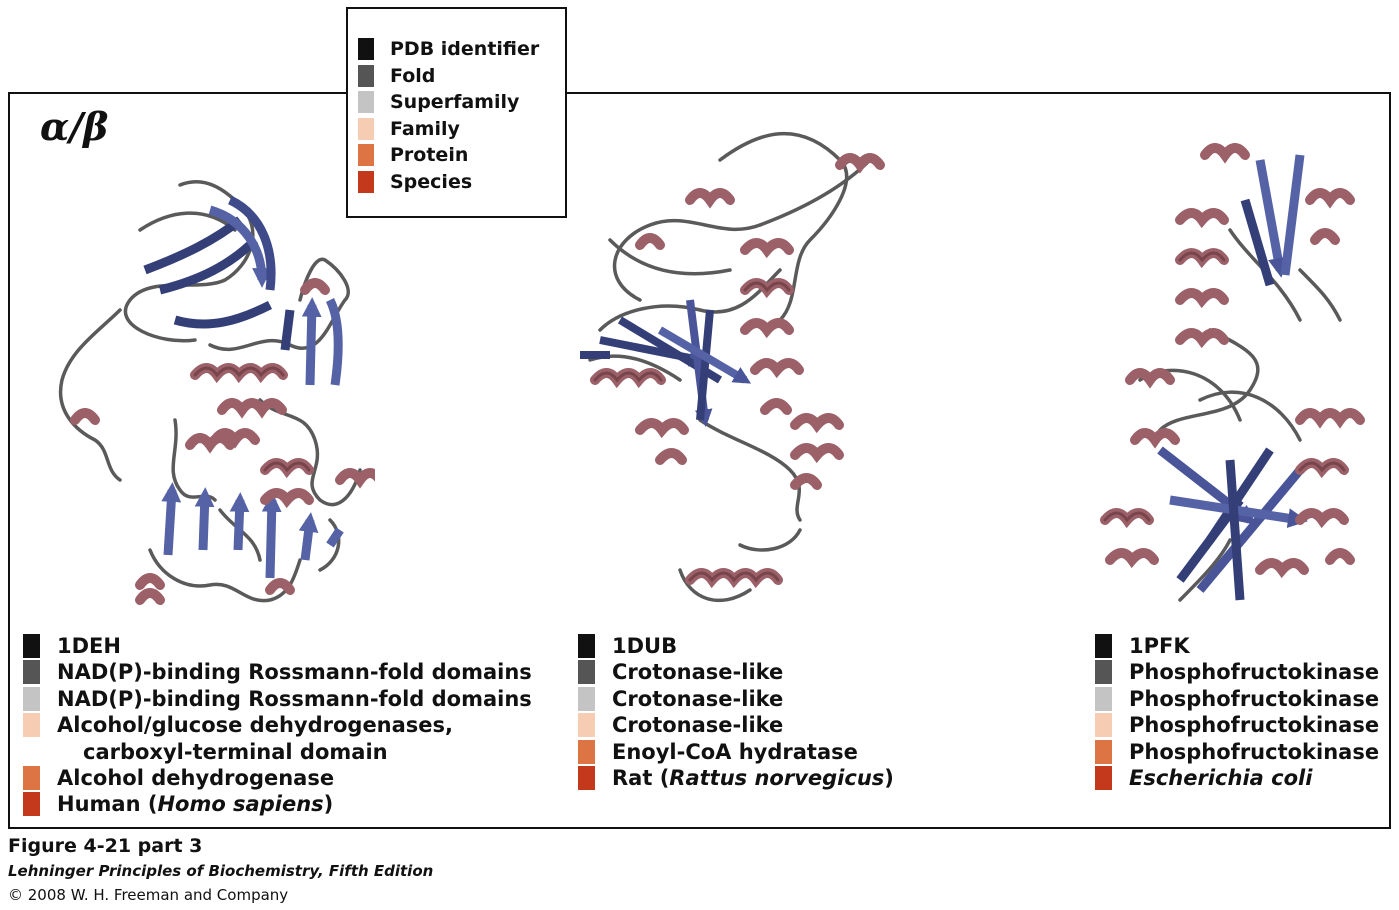 This screenshot has height=910, width=1399. What do you see at coordinates (196, 777) in the screenshot?
I see `protein-label: Alcohol dehydrogenase` at bounding box center [196, 777].